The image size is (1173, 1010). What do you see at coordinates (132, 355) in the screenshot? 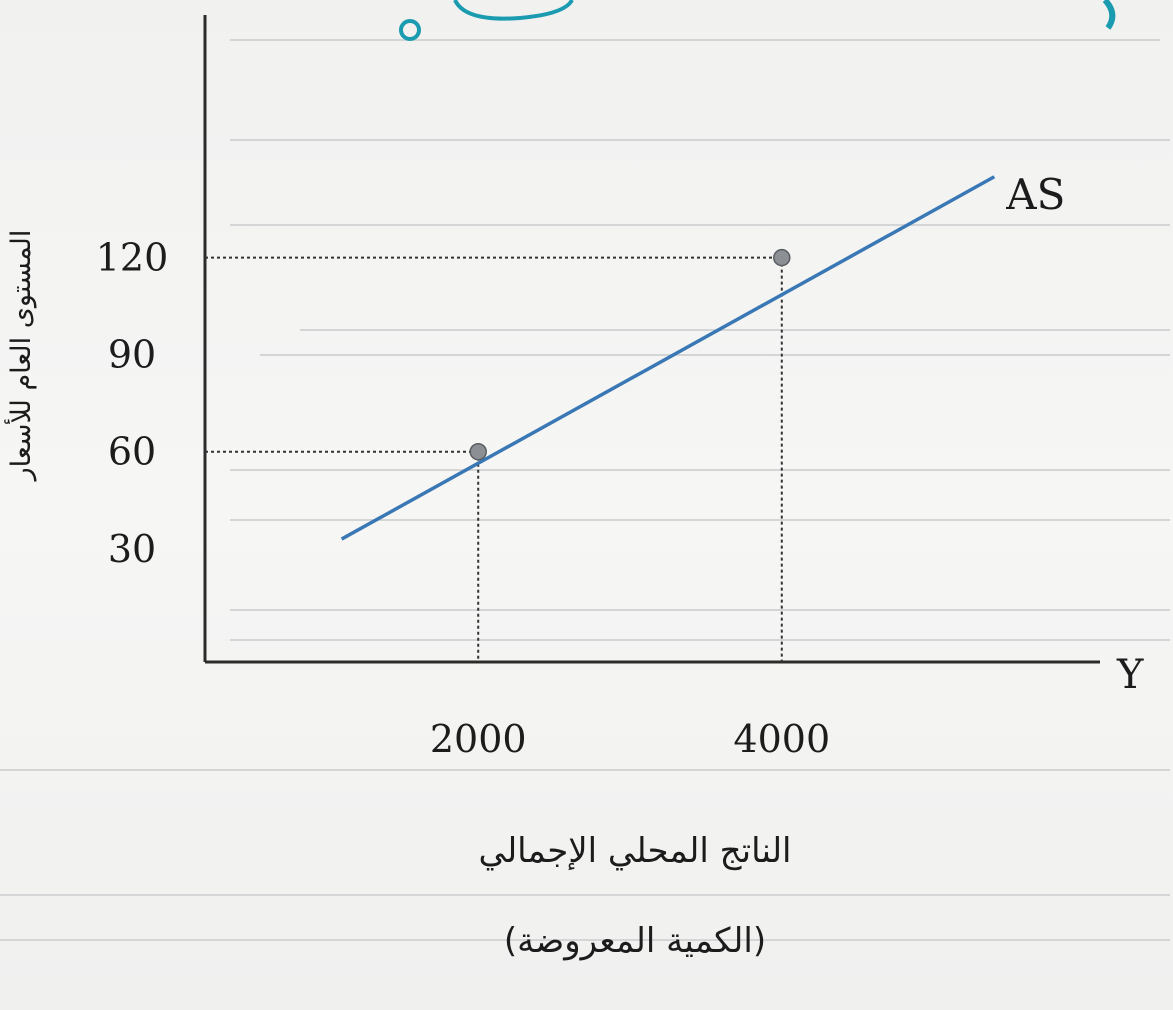
I see `y-tick-label-90: 90` at bounding box center [132, 355].